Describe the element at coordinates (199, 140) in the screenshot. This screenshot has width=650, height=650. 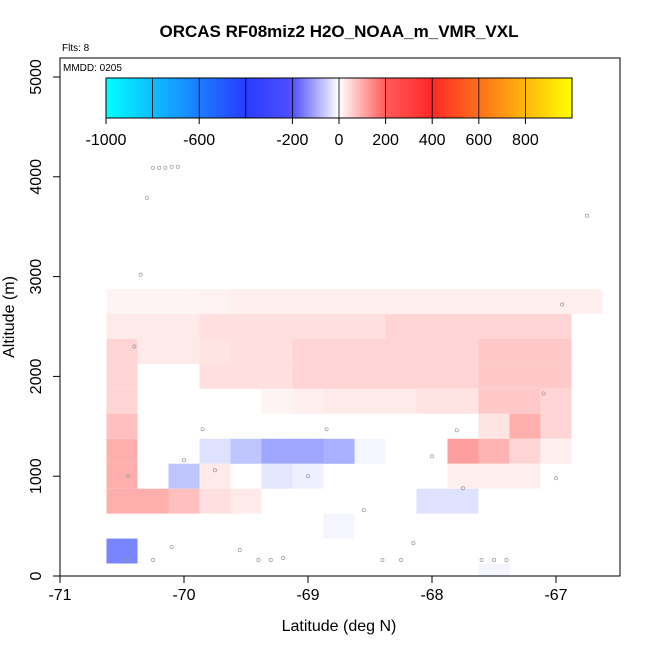
I see `colorbar-tick-label: -600` at that location.